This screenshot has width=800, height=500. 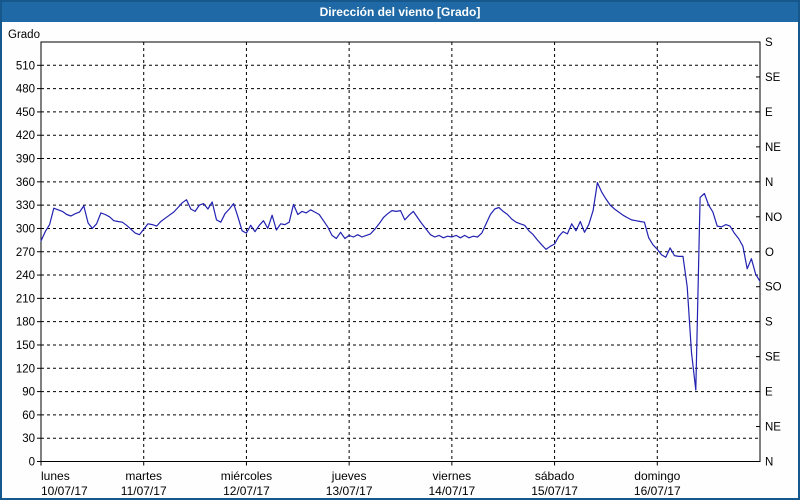 What do you see at coordinates (28, 416) in the screenshot?
I see `y-left-tick-label: 60` at bounding box center [28, 416].